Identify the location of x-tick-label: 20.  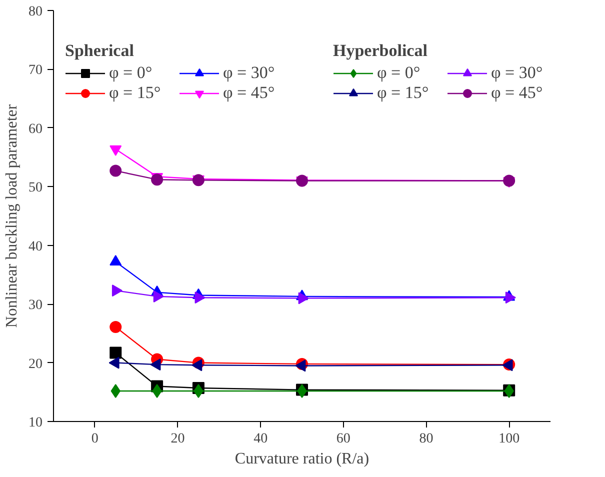
(177, 439).